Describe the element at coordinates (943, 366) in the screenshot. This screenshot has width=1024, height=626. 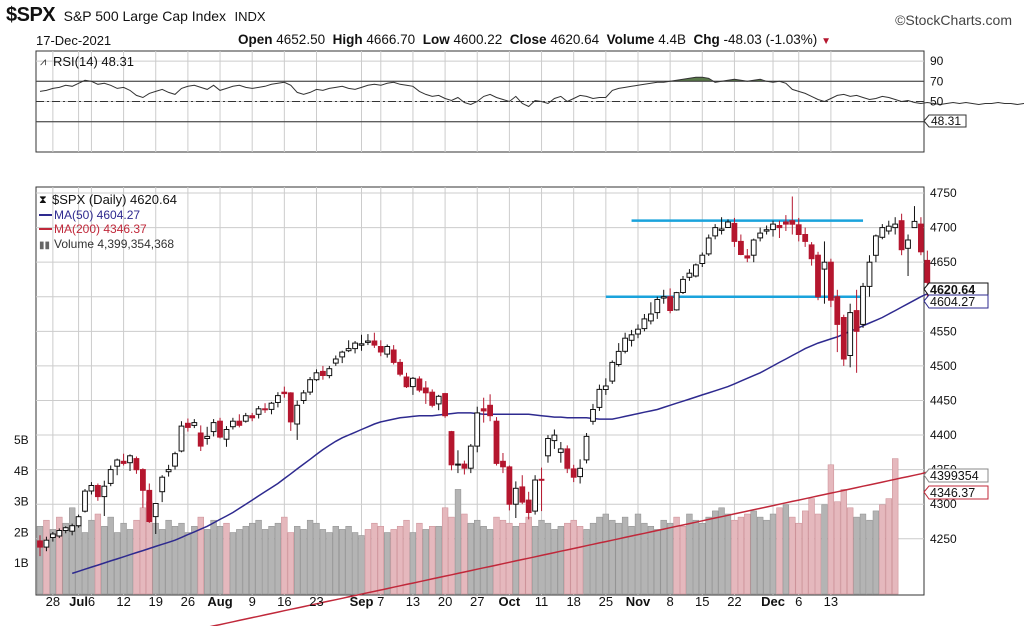
I see `price-y-tick: 4500` at that location.